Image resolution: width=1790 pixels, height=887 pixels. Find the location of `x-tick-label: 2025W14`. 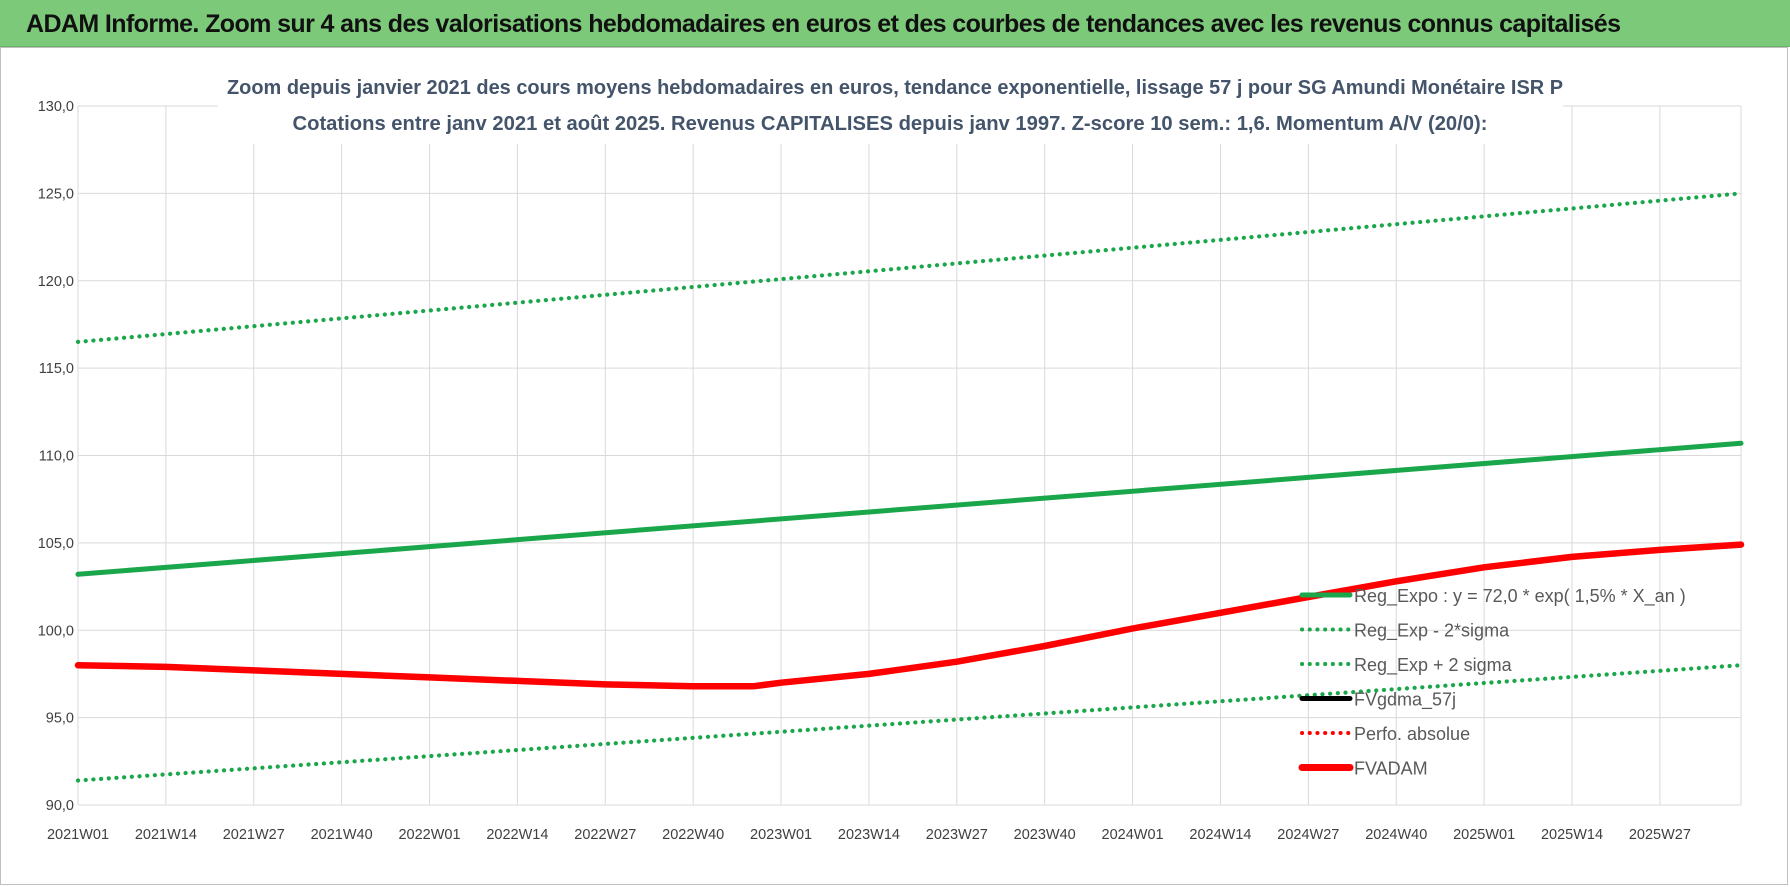

x-tick-label: 2025W14 is located at coordinates (1572, 835).